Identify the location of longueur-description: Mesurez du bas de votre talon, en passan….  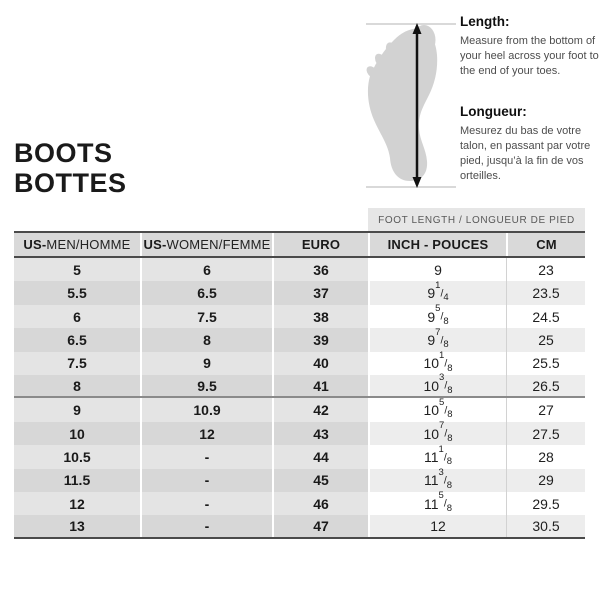
(525, 153).